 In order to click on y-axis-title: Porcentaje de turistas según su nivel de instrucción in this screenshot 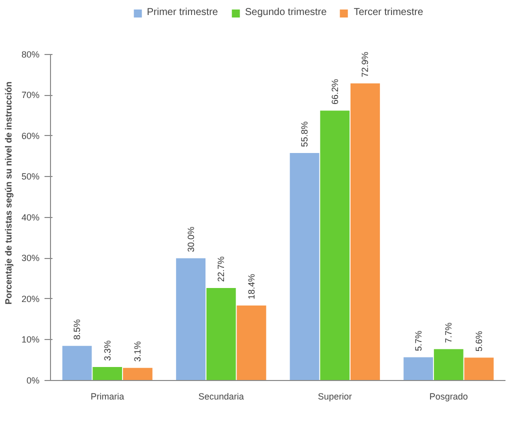, I will do `click(8, 193)`.